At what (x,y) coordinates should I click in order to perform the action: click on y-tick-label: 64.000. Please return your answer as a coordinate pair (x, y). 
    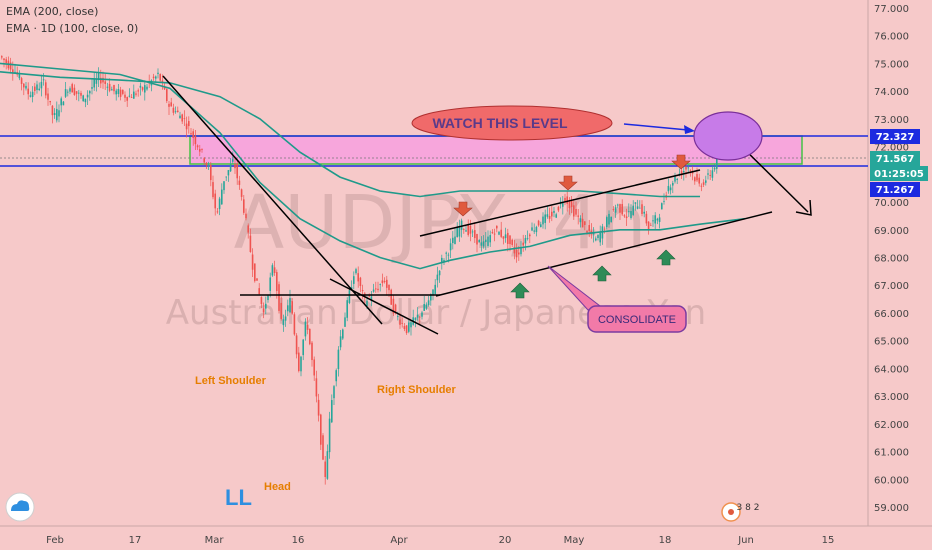
    Looking at the image, I should click on (891, 369).